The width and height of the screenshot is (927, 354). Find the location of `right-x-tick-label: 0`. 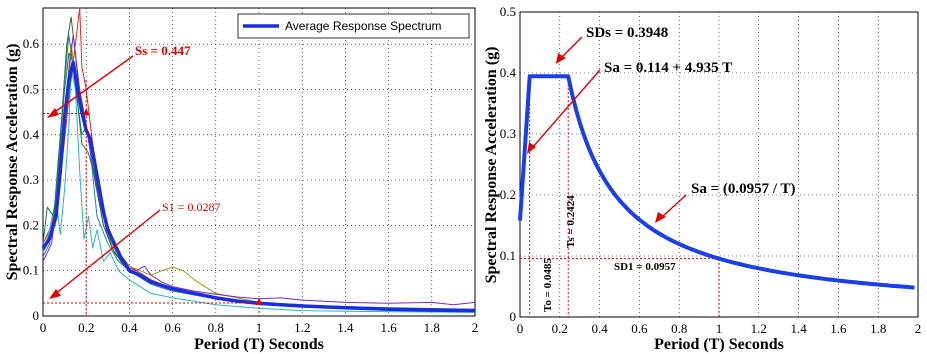

right-x-tick-label: 0 is located at coordinates (520, 328).